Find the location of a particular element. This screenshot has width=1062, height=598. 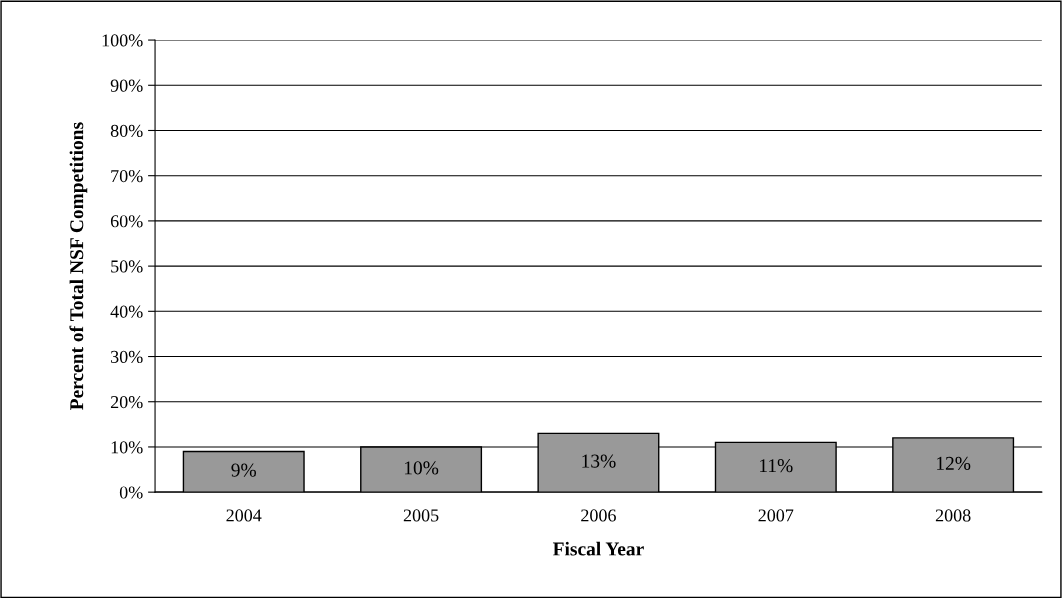

y-tick-label: 90% is located at coordinates (126, 85).